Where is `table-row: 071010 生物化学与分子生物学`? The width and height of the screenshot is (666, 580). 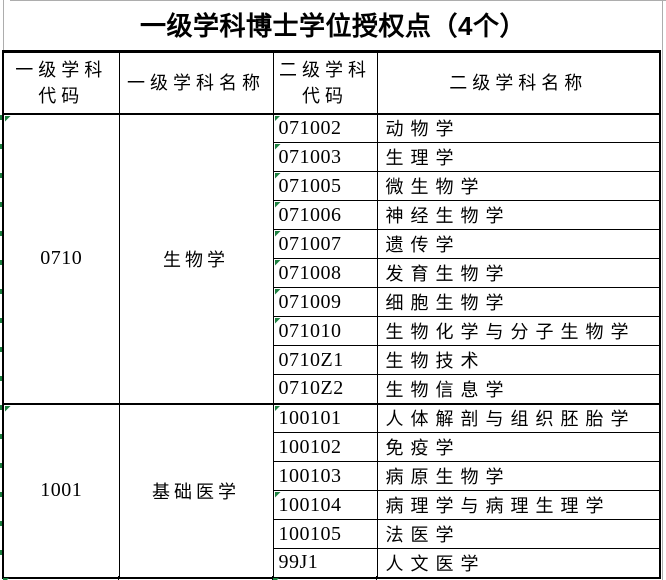 table-row: 071010 生物化学与分子生物学 is located at coordinates (332, 331).